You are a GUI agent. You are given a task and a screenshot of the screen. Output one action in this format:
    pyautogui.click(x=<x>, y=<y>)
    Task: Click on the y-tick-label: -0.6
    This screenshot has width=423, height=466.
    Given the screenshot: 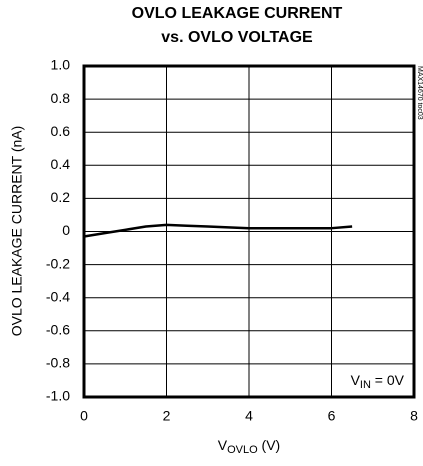 What is the action you would take?
    pyautogui.click(x=58, y=330)
    